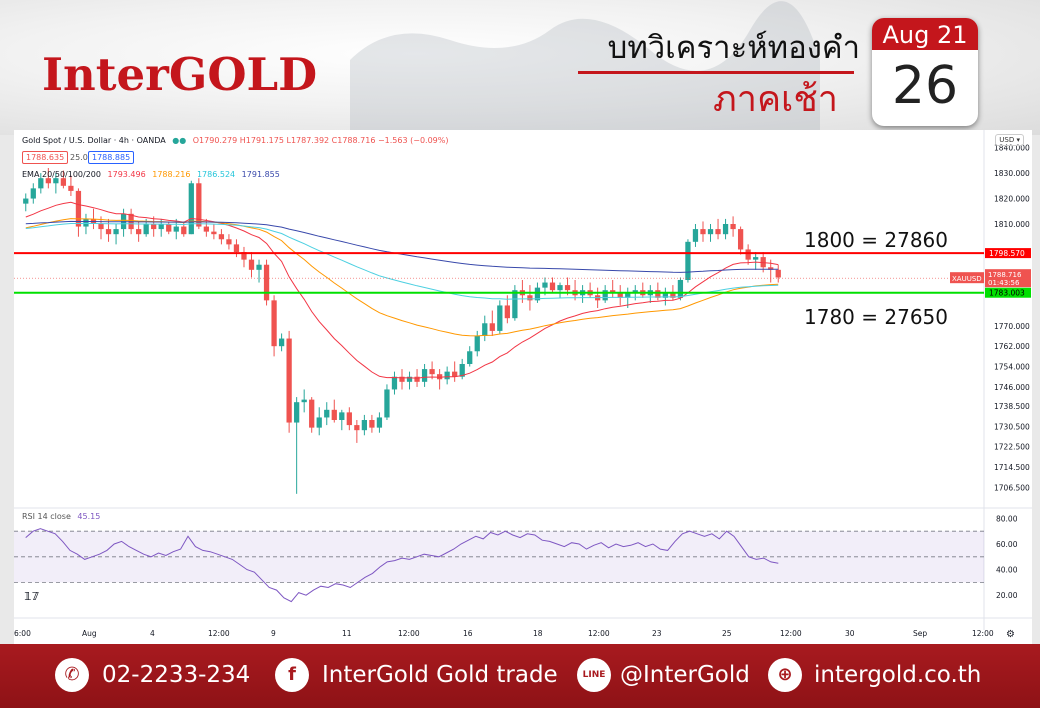 This screenshot has width=1040, height=708. I want to click on spread-value: 25.0, so click(79, 157).